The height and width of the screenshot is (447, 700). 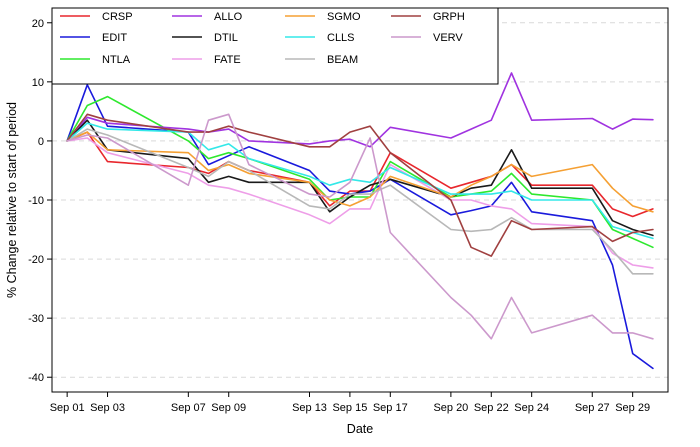 I want to click on legend-label-edit: EDIT, so click(x=114, y=38).